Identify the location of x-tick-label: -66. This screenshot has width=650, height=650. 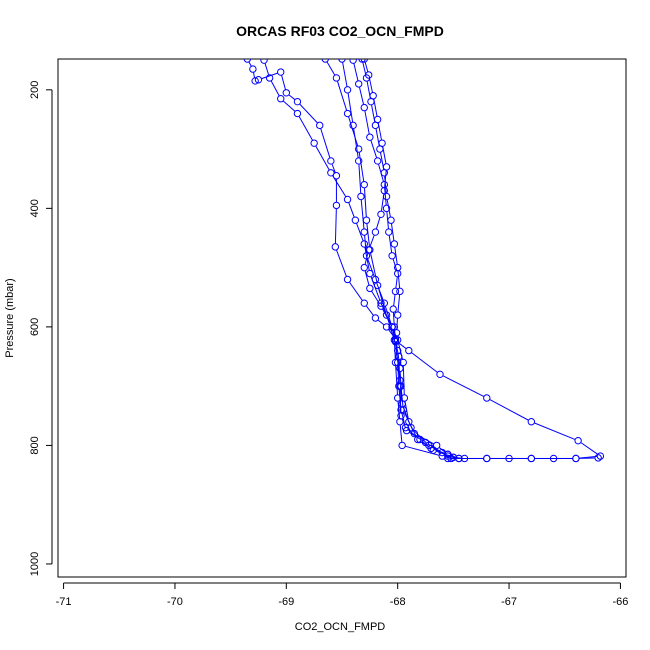
(620, 602).